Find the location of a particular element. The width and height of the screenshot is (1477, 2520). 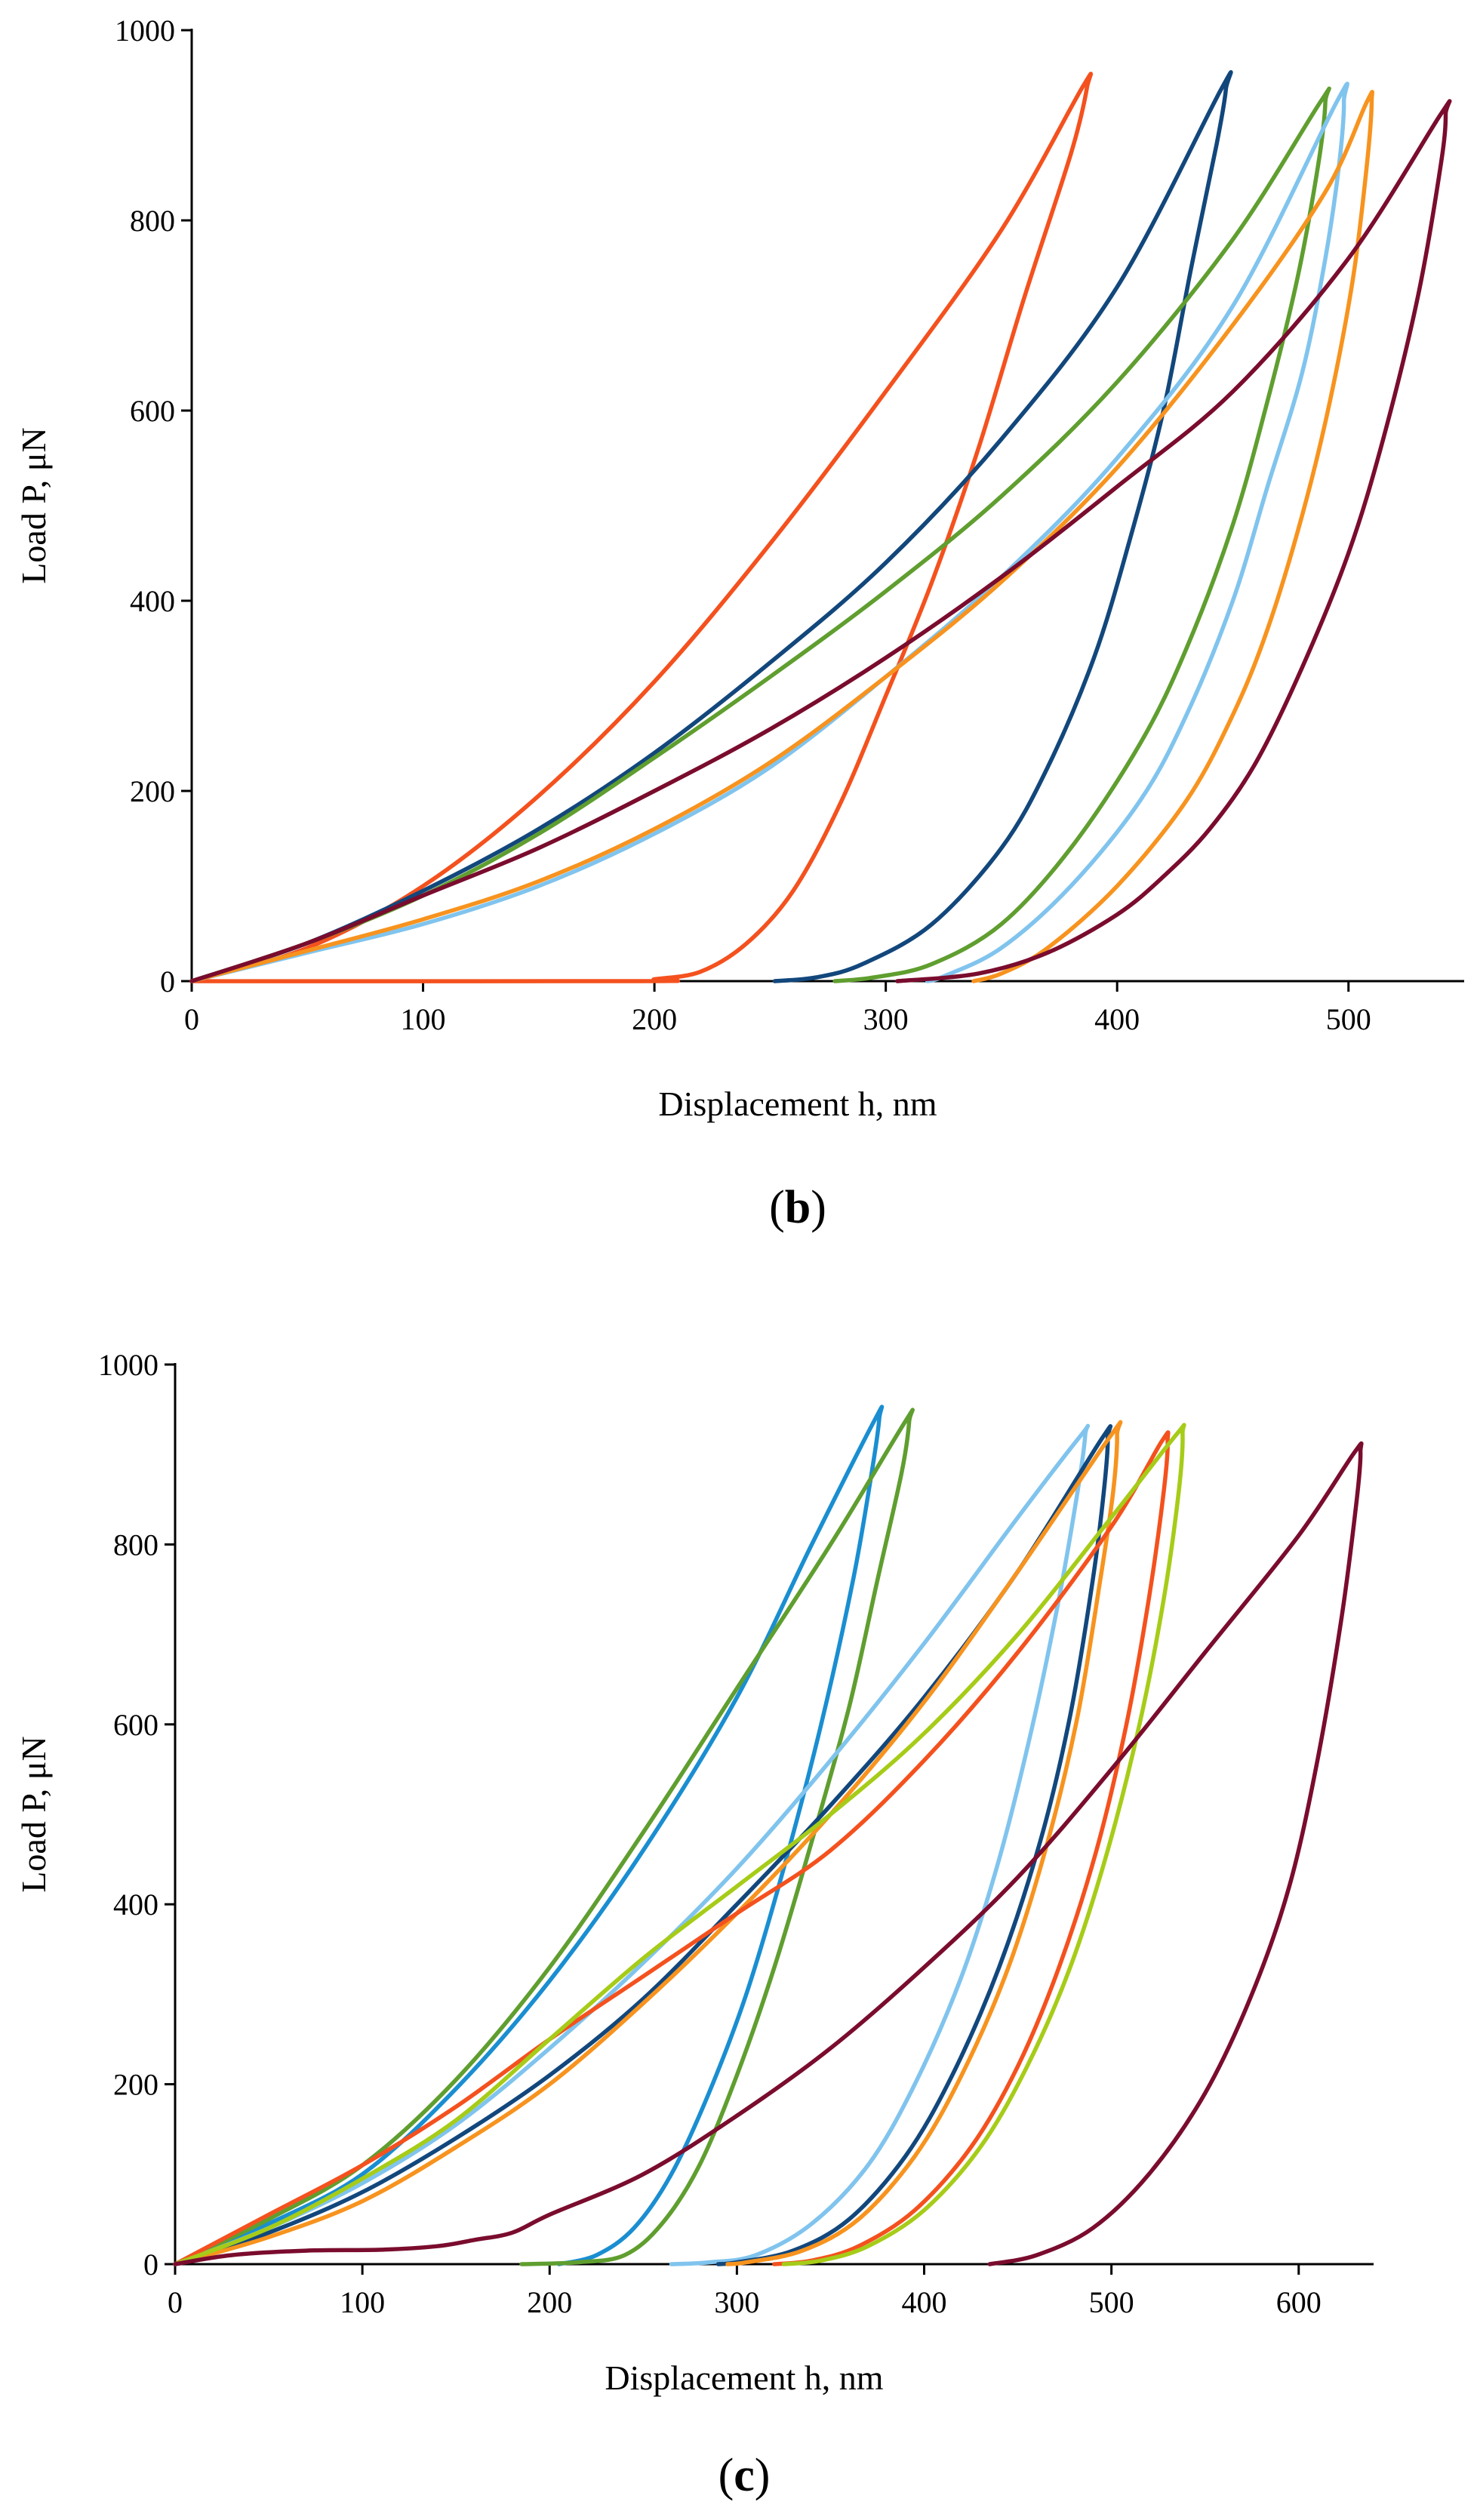

x-tick-label: 600 is located at coordinates (1299, 2302).